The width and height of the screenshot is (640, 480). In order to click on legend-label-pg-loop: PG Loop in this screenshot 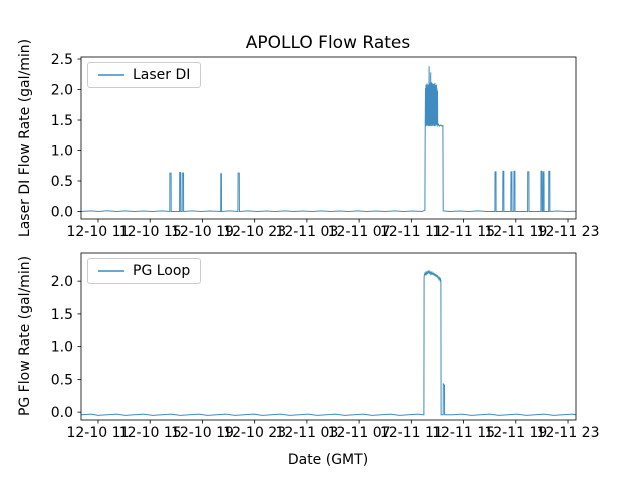, I will do `click(162, 271)`.